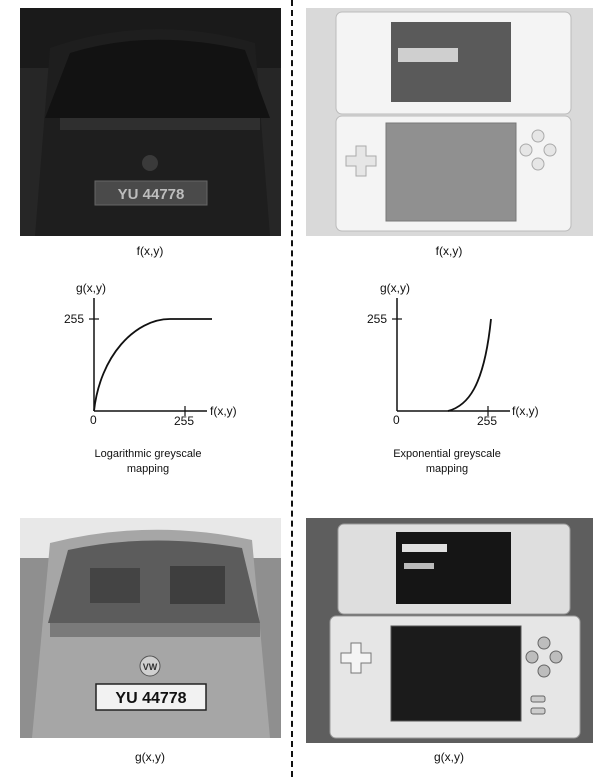 The width and height of the screenshot is (613, 777). Describe the element at coordinates (449, 122) in the screenshot. I see `console-photo-original` at that location.